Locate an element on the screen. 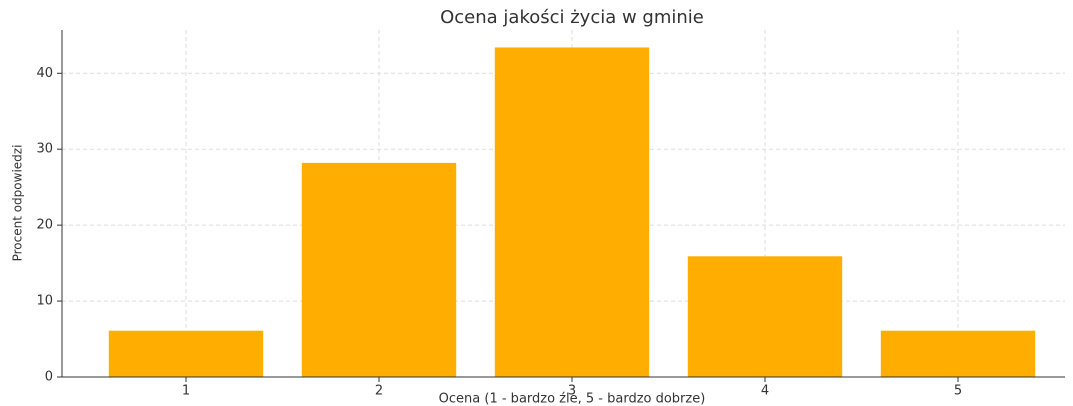 This screenshot has height=406, width=1073. x-tick-label: 3 is located at coordinates (572, 391).